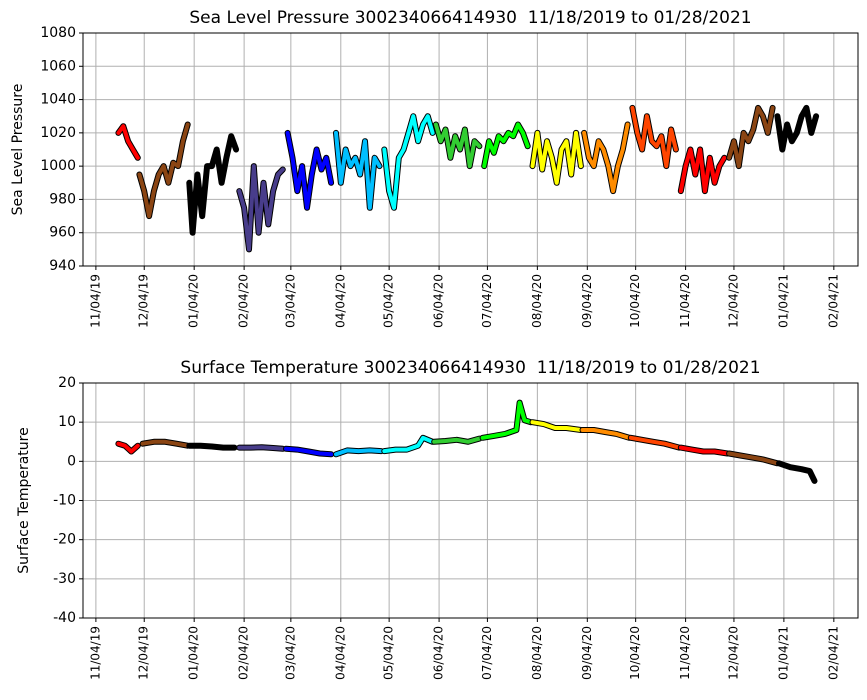 The image size is (867, 700). What do you see at coordinates (64, 501) in the screenshot?
I see `y-tick-label: -10` at bounding box center [64, 501].